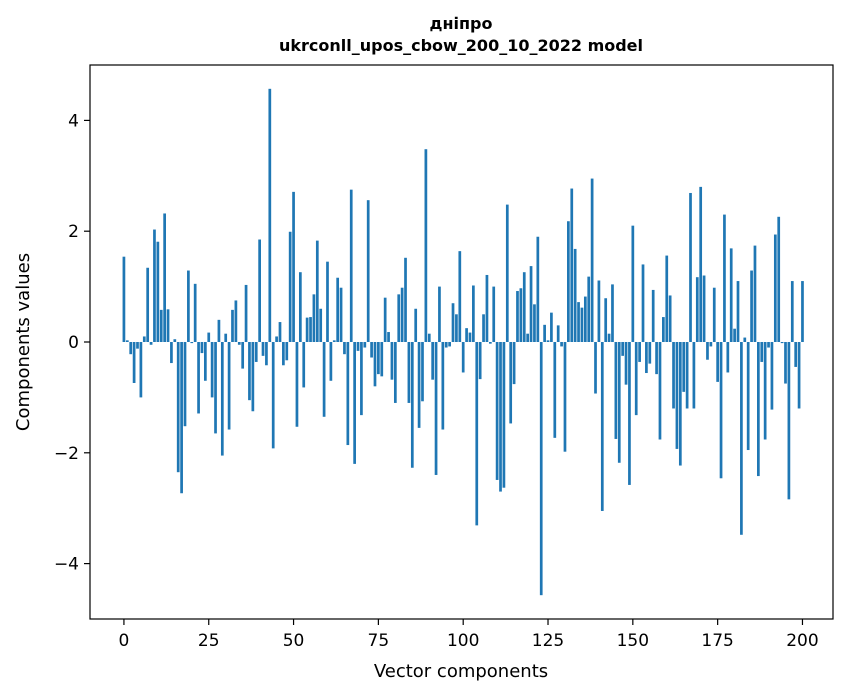 The width and height of the screenshot is (847, 696). Describe the element at coordinates (802, 641) in the screenshot. I see `x-tick-label-200: 200` at that location.